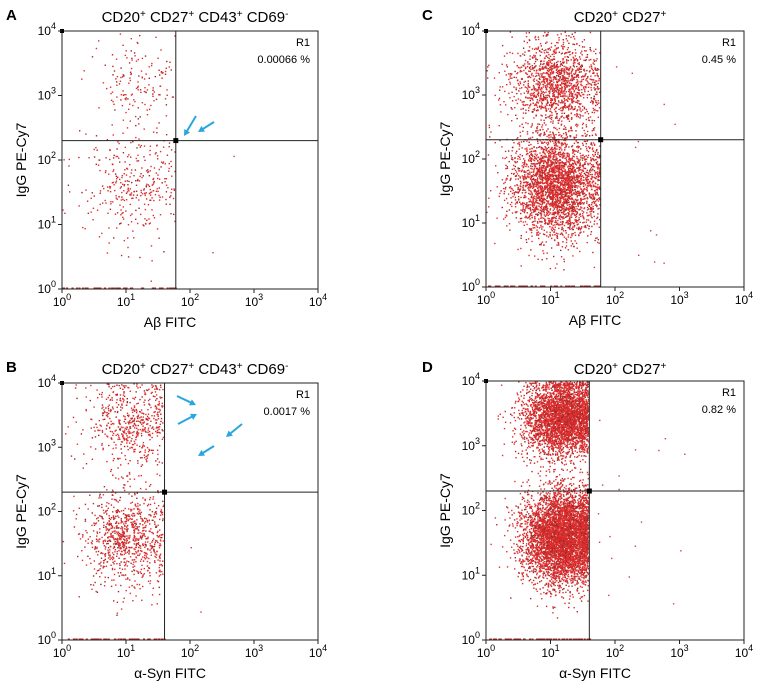 The height and width of the screenshot is (689, 760). Describe the element at coordinates (176, 141) in the screenshot. I see `gate-handle` at that location.